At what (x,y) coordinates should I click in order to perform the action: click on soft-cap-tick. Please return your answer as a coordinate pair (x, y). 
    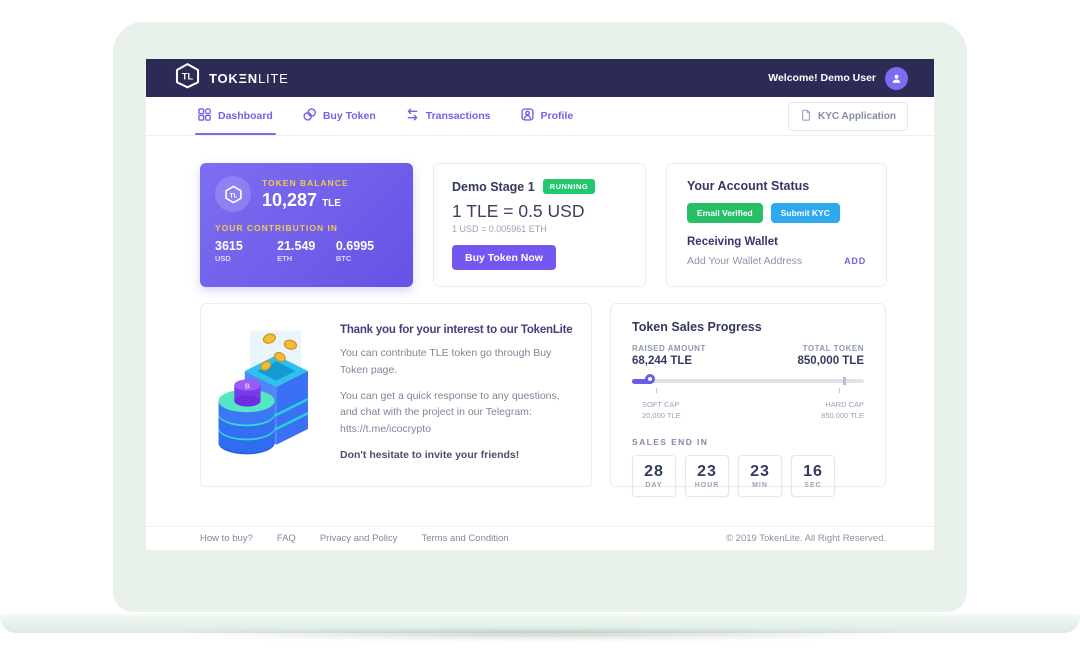
    Looking at the image, I should click on (656, 390).